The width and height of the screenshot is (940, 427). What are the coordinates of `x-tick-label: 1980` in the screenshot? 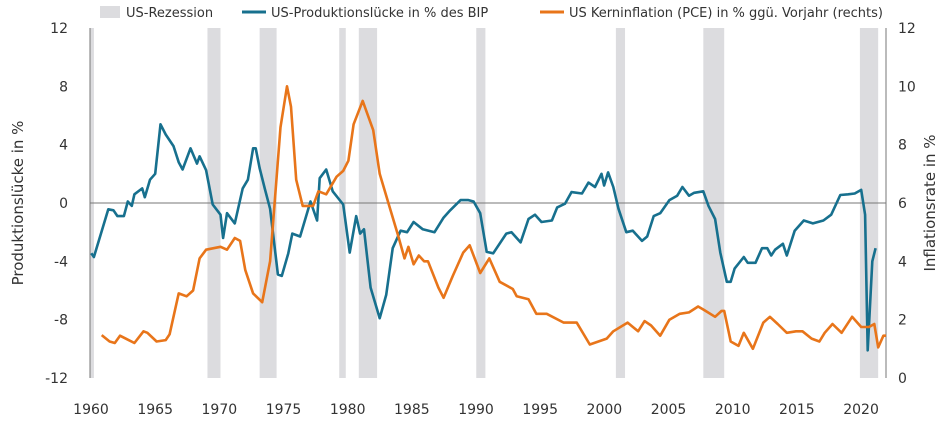 It's located at (348, 410).